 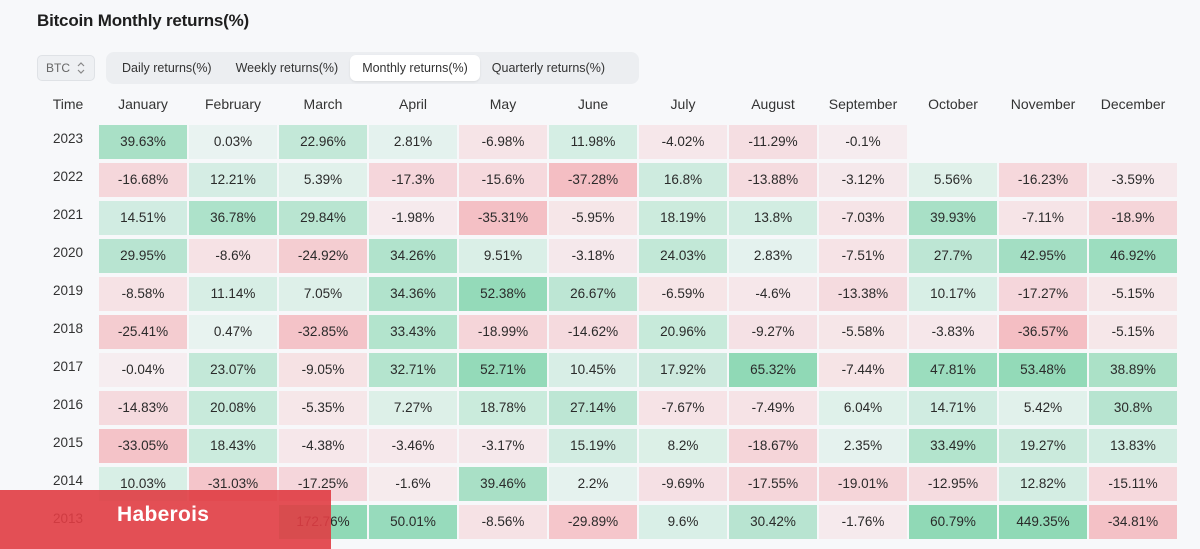 I want to click on return-cell-2022-september: -3.12%, so click(x=863, y=180).